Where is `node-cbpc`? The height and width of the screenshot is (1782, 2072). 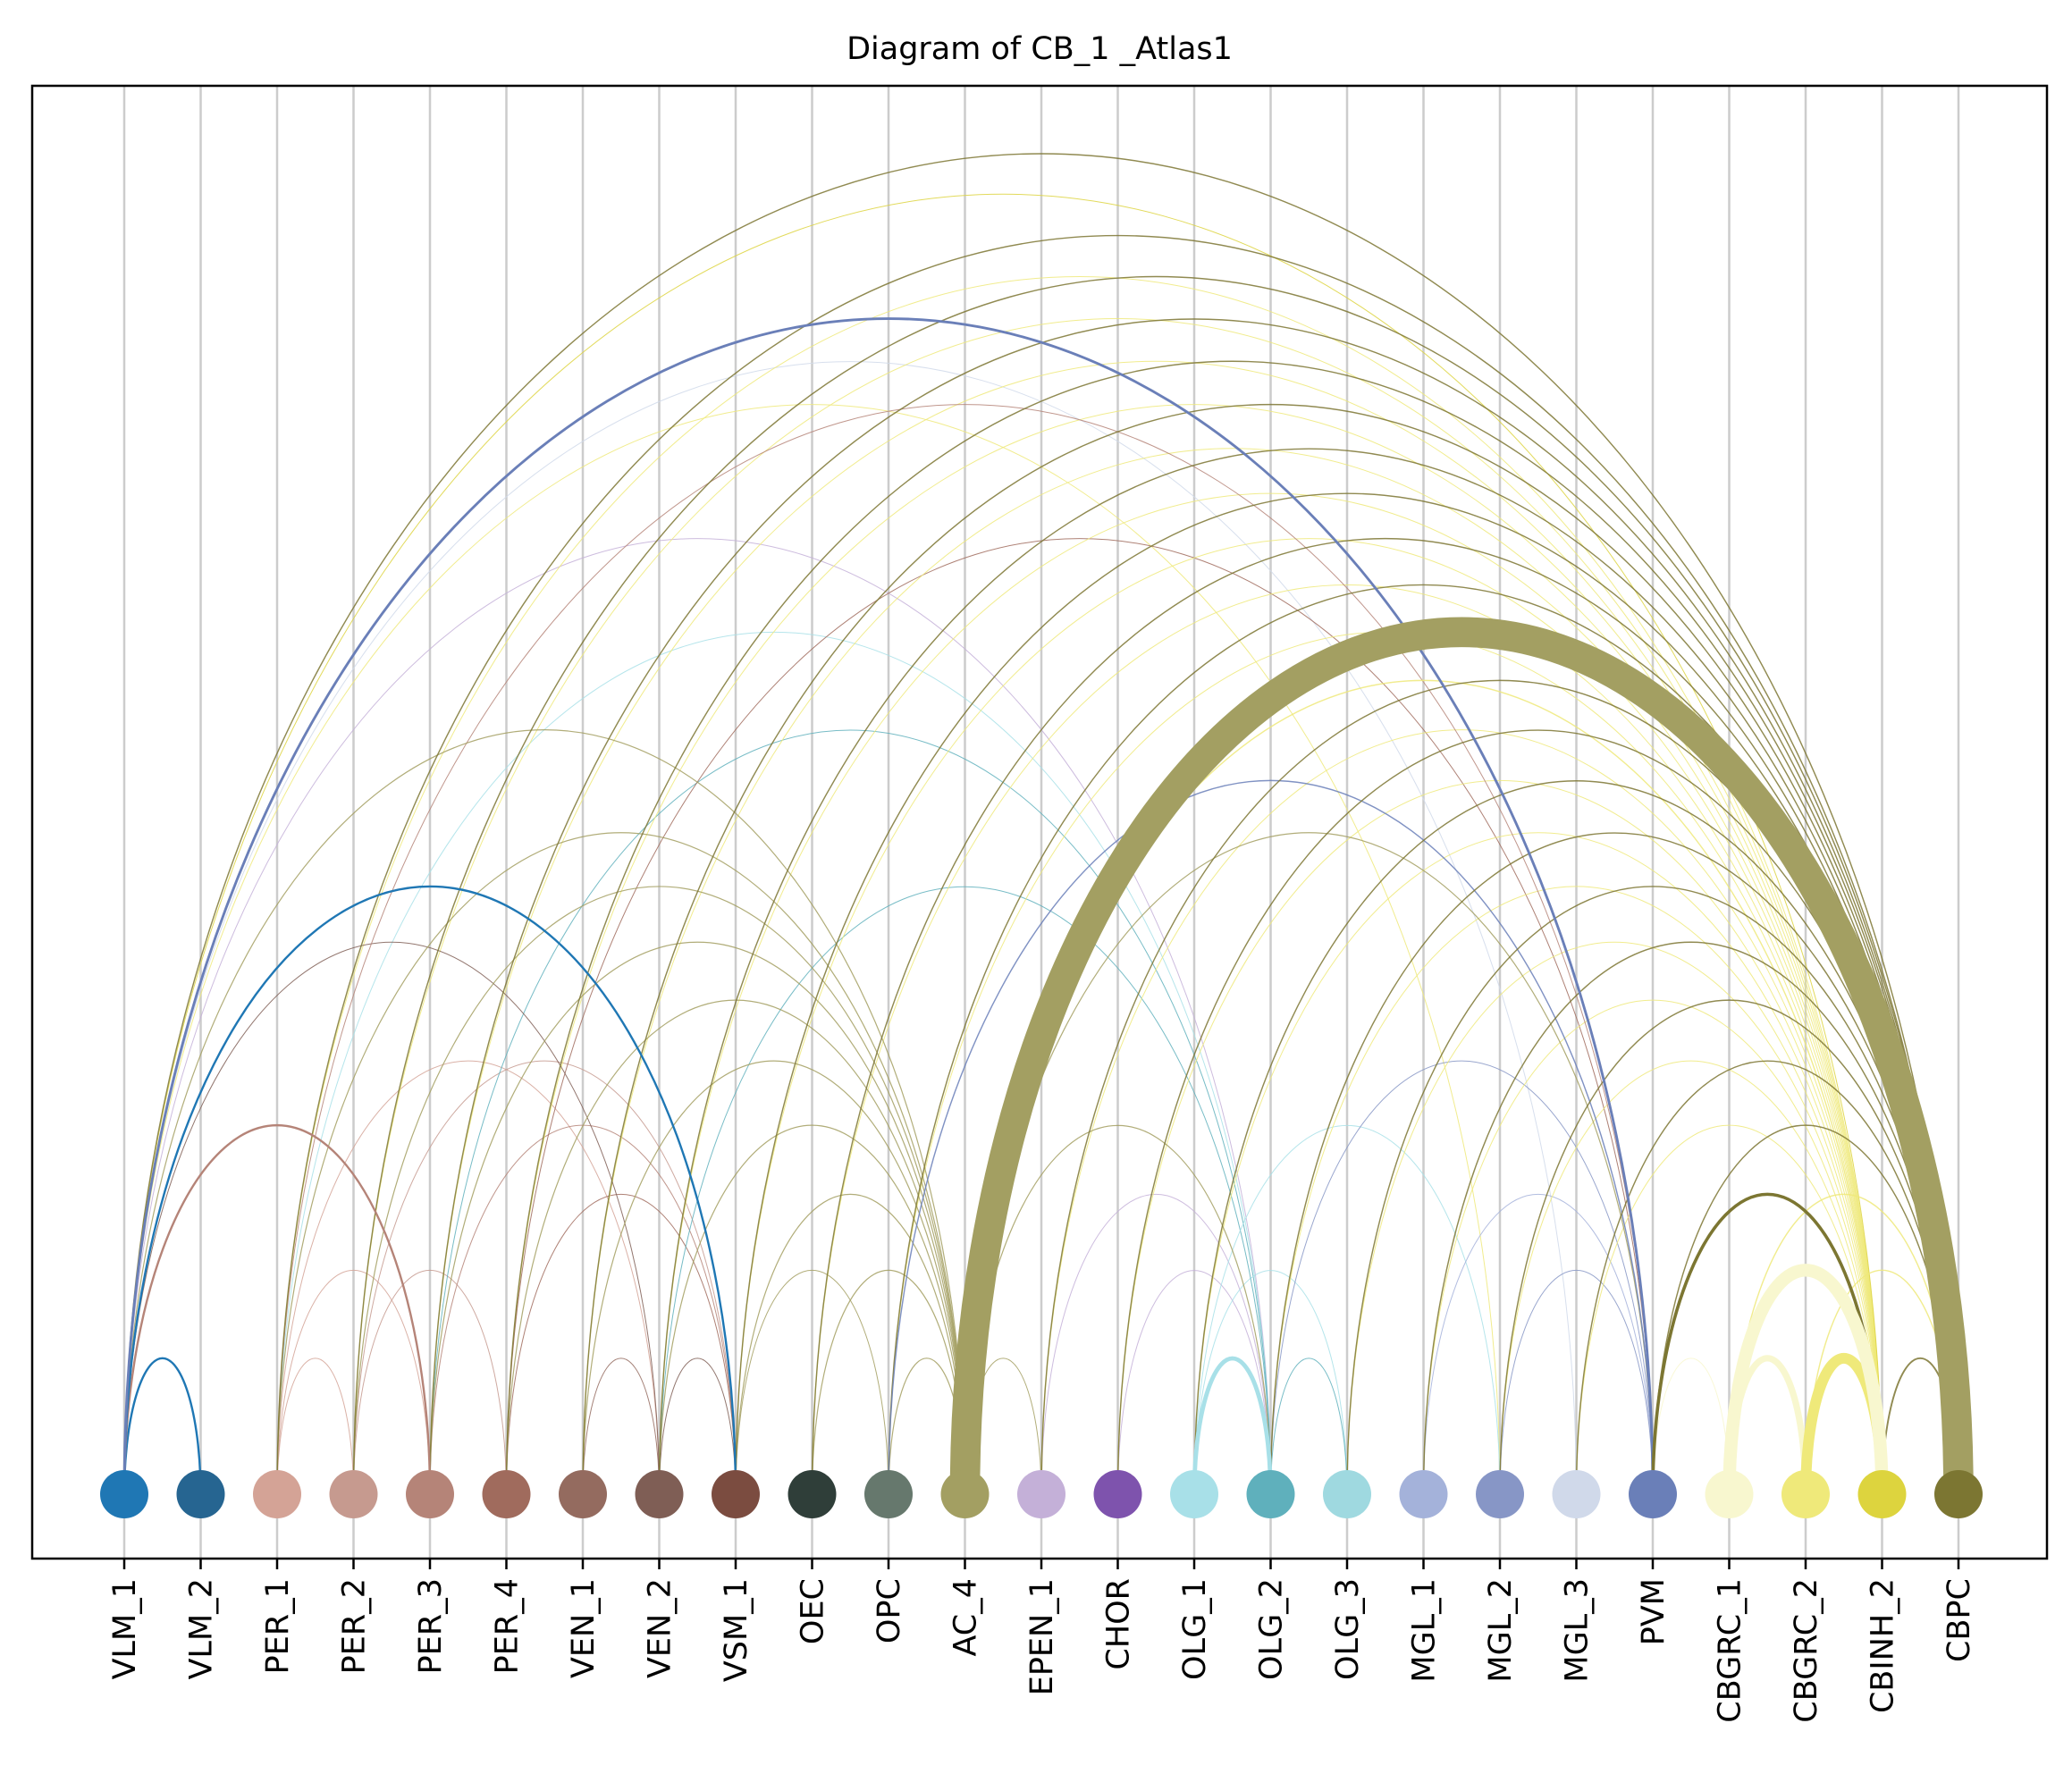 node-cbpc is located at coordinates (1959, 1494).